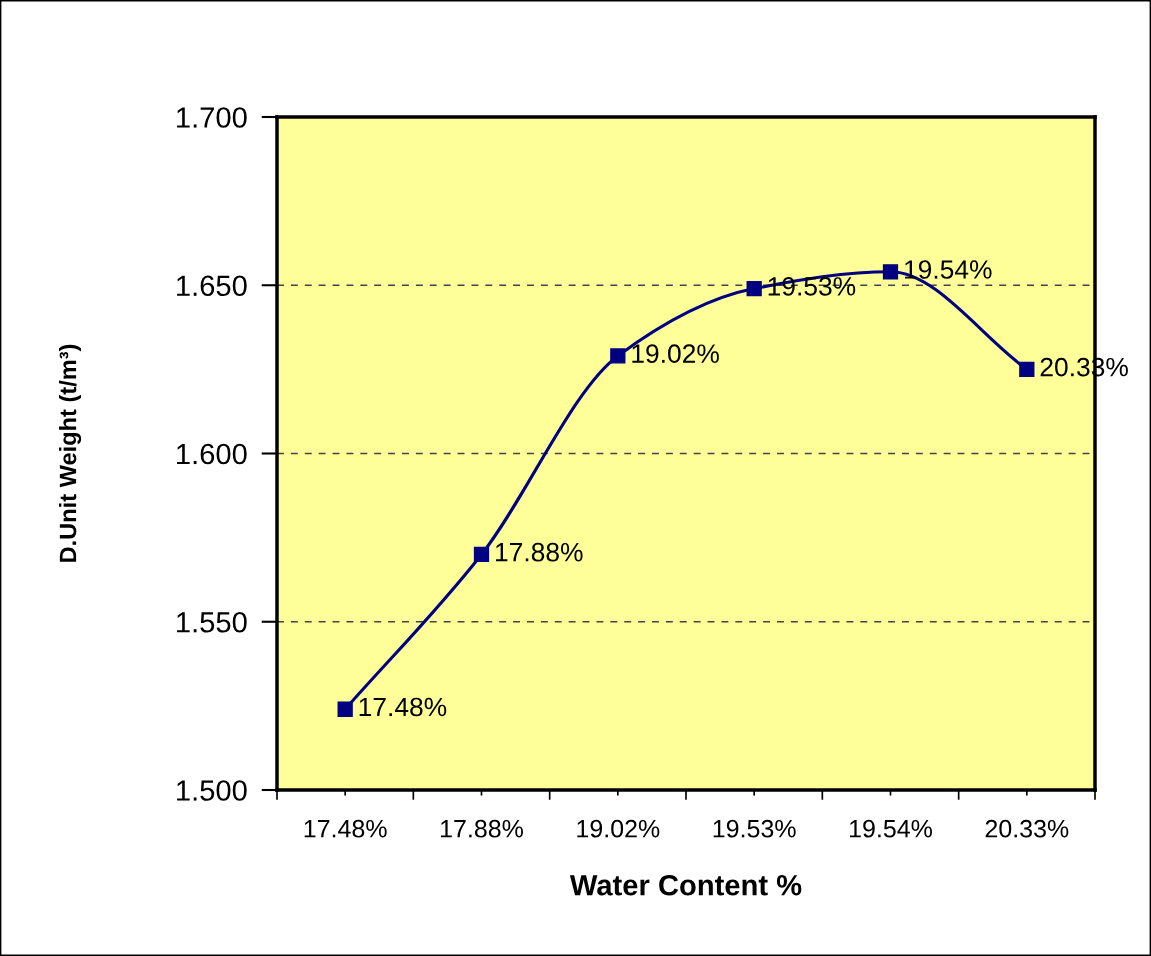 This screenshot has height=956, width=1151. Describe the element at coordinates (618, 828) in the screenshot. I see `x-tick-label: 19.02%` at that location.